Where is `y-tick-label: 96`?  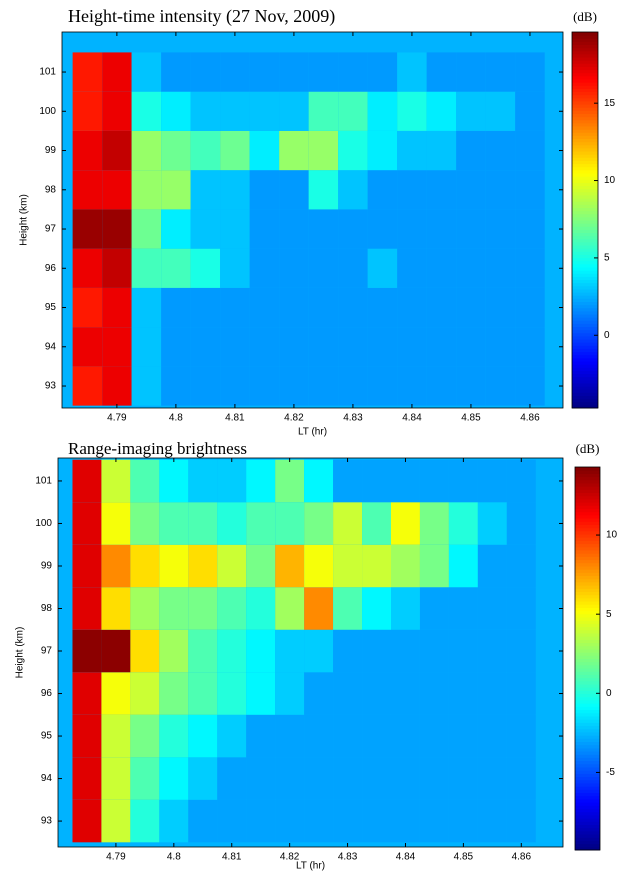
y-tick-label: 96 is located at coordinates (47, 693).